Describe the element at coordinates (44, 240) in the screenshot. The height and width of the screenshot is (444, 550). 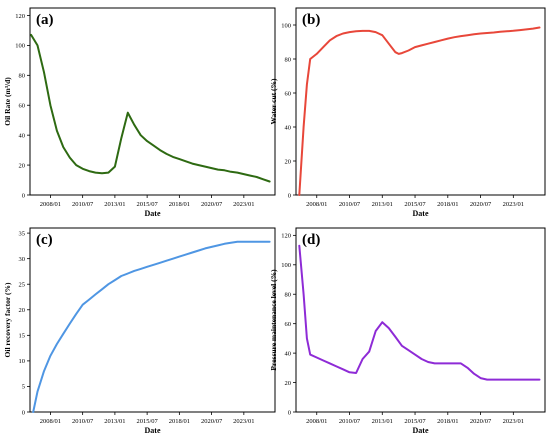
I see `panel-label: (c)` at that location.